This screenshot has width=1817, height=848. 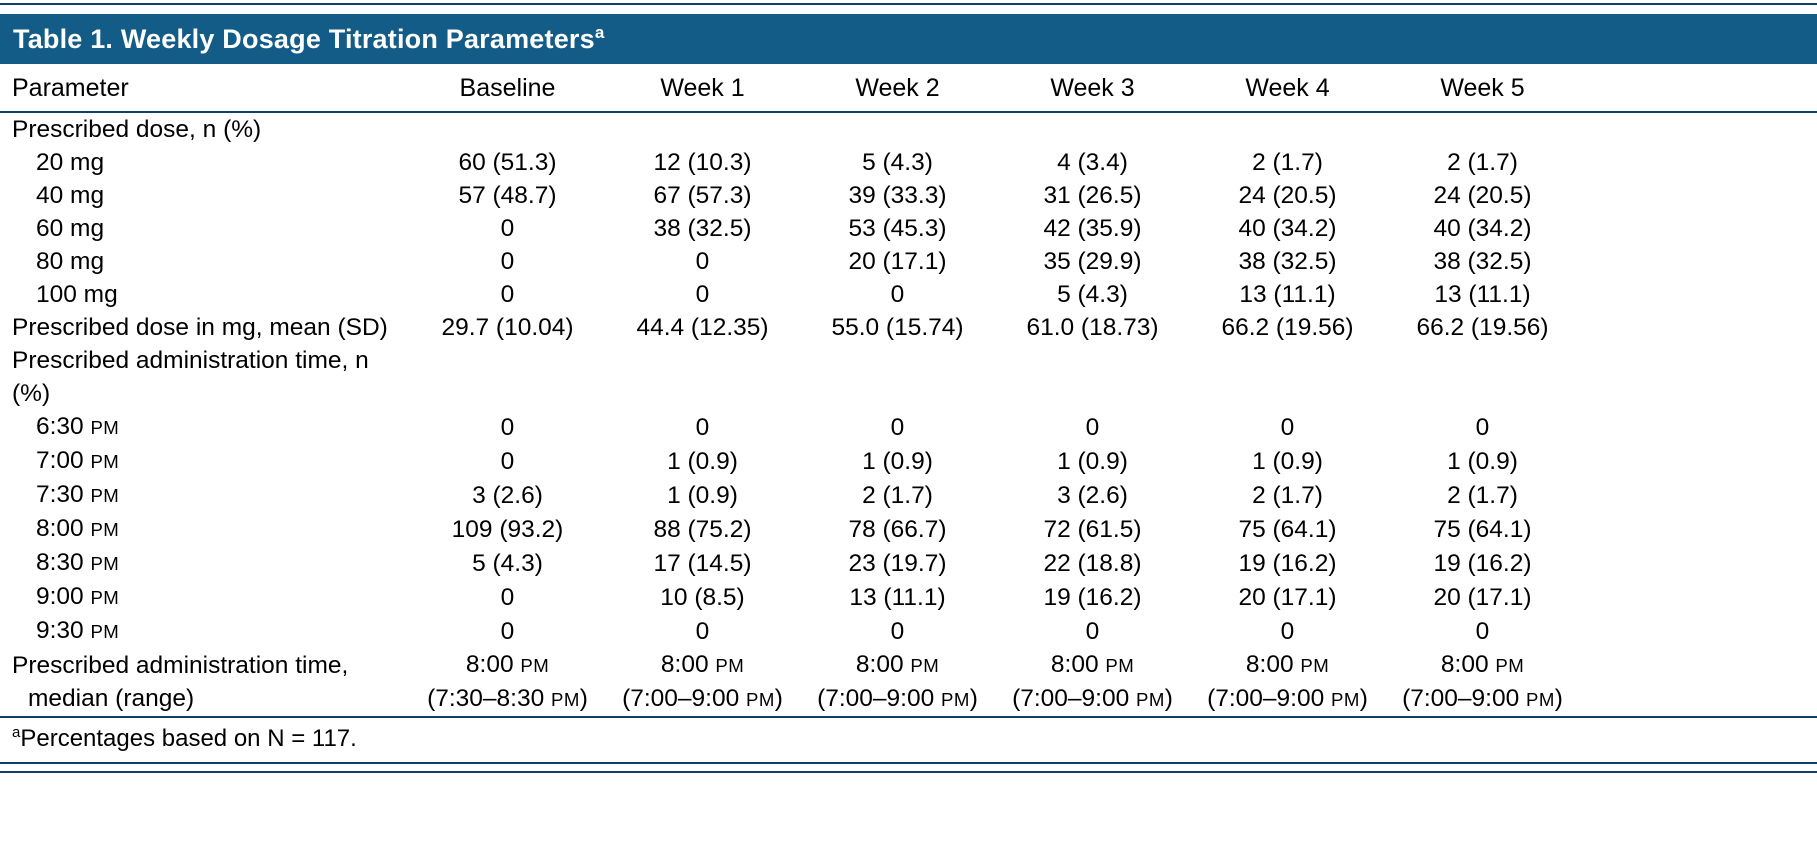 I want to click on column-header-week-4: Week 4, so click(x=1287, y=87).